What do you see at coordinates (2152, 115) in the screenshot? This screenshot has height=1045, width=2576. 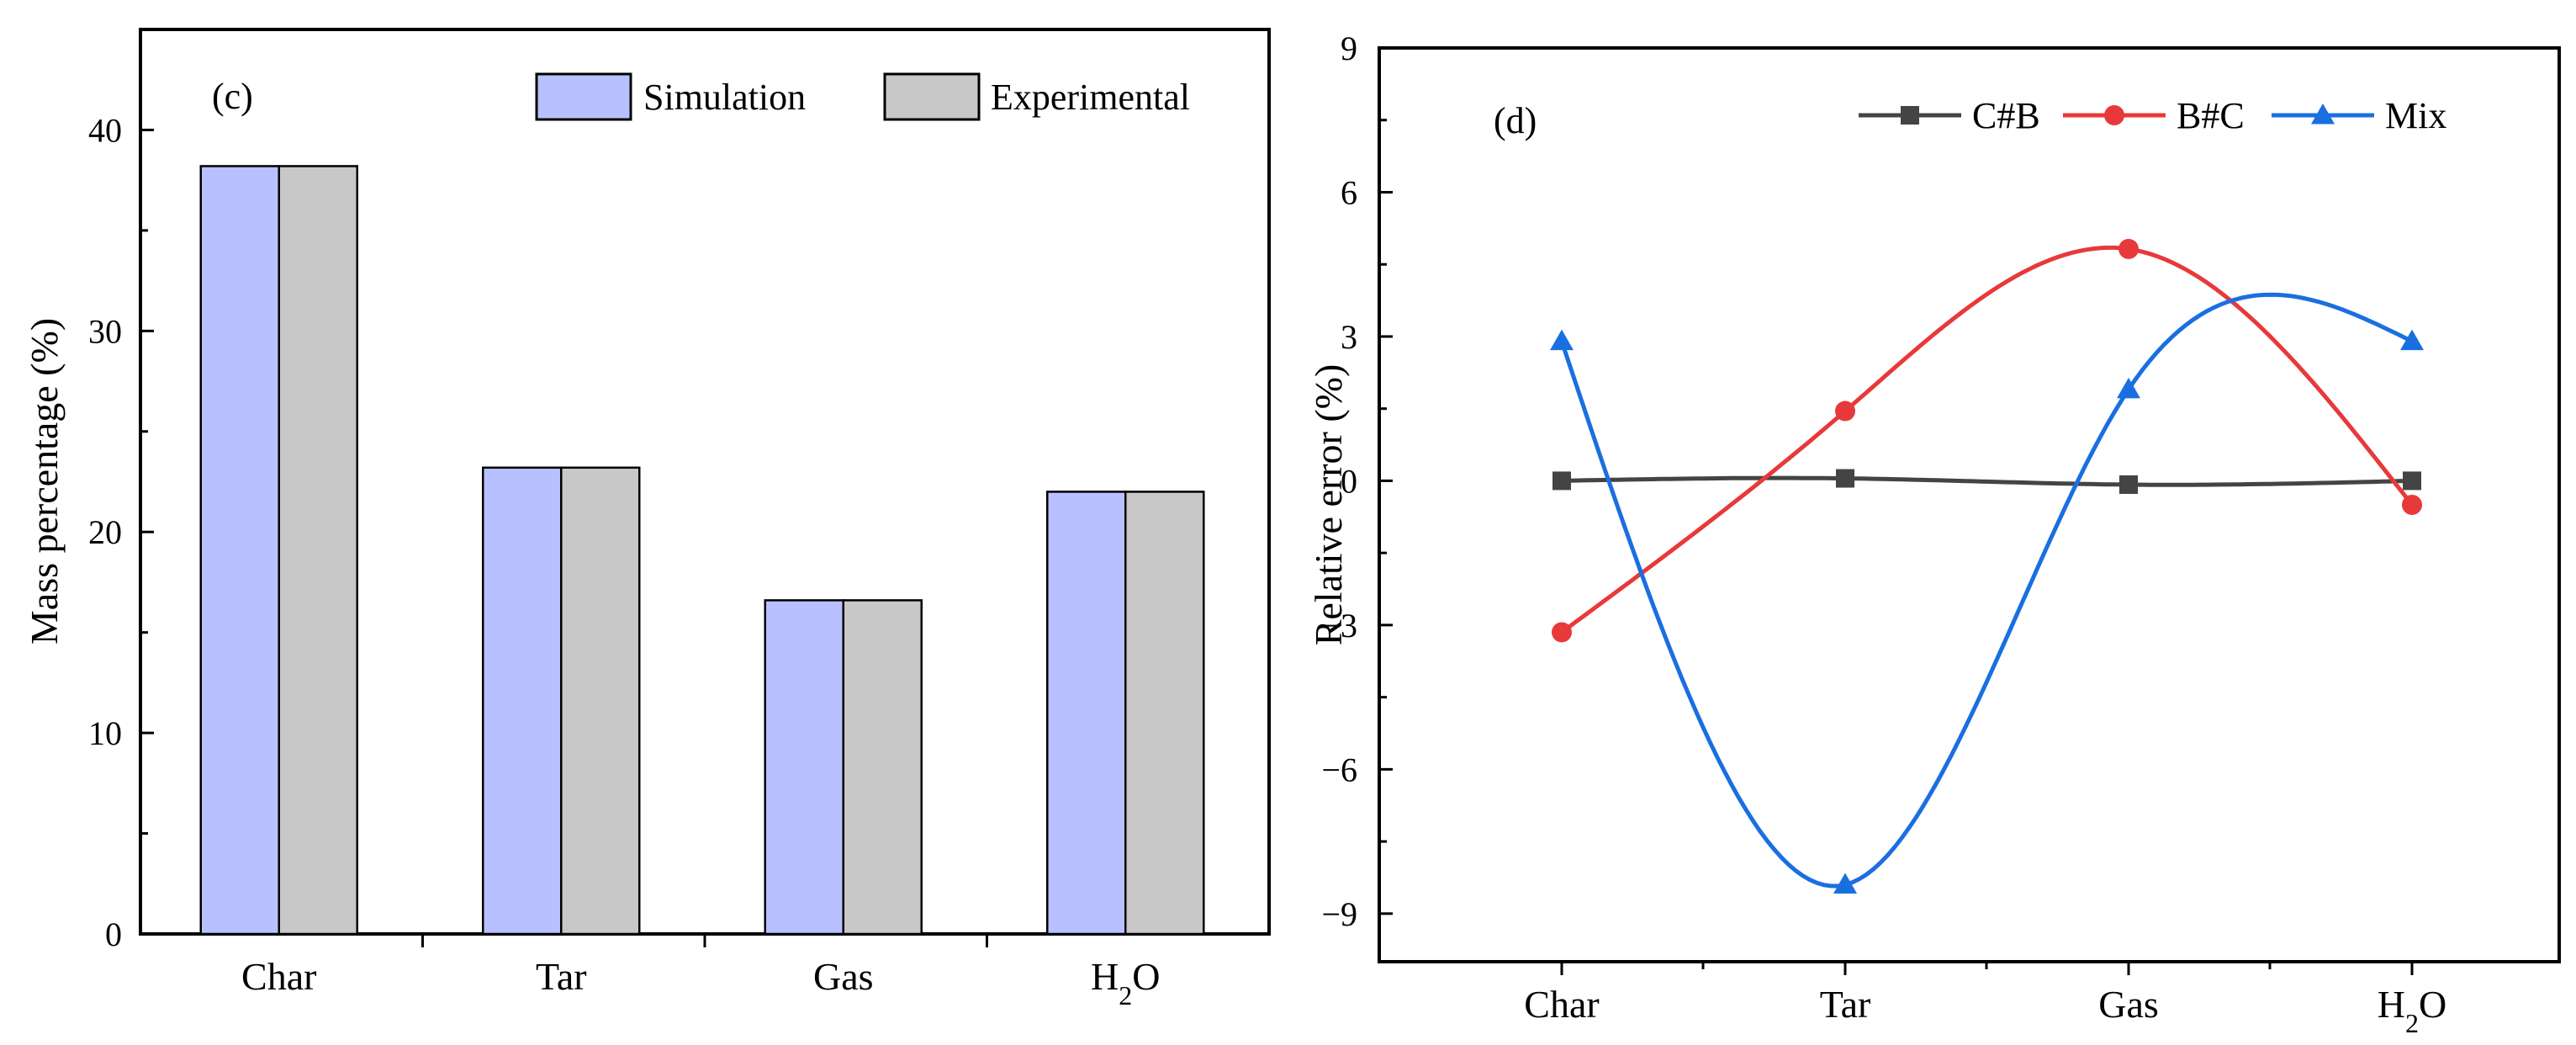 I see `legend-d: C#B B#C Mix` at bounding box center [2152, 115].